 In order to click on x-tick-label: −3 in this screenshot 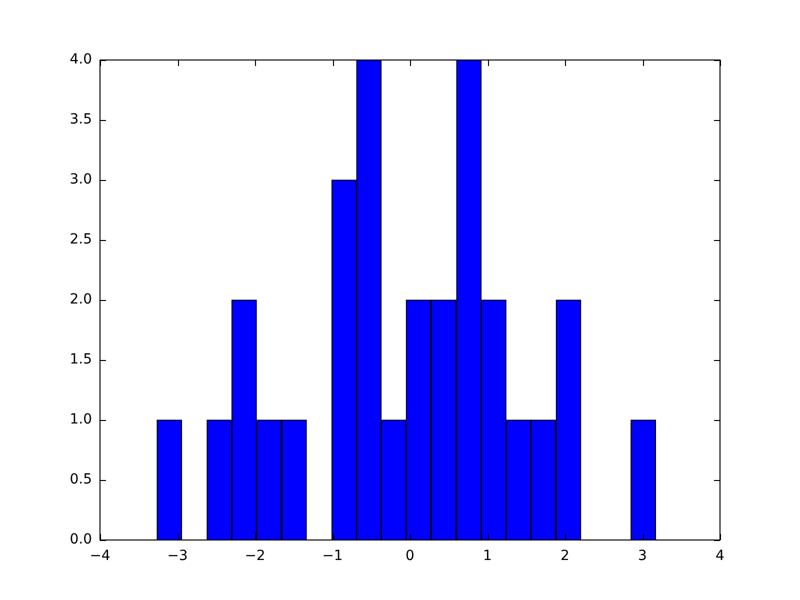, I will do `click(177, 556)`.